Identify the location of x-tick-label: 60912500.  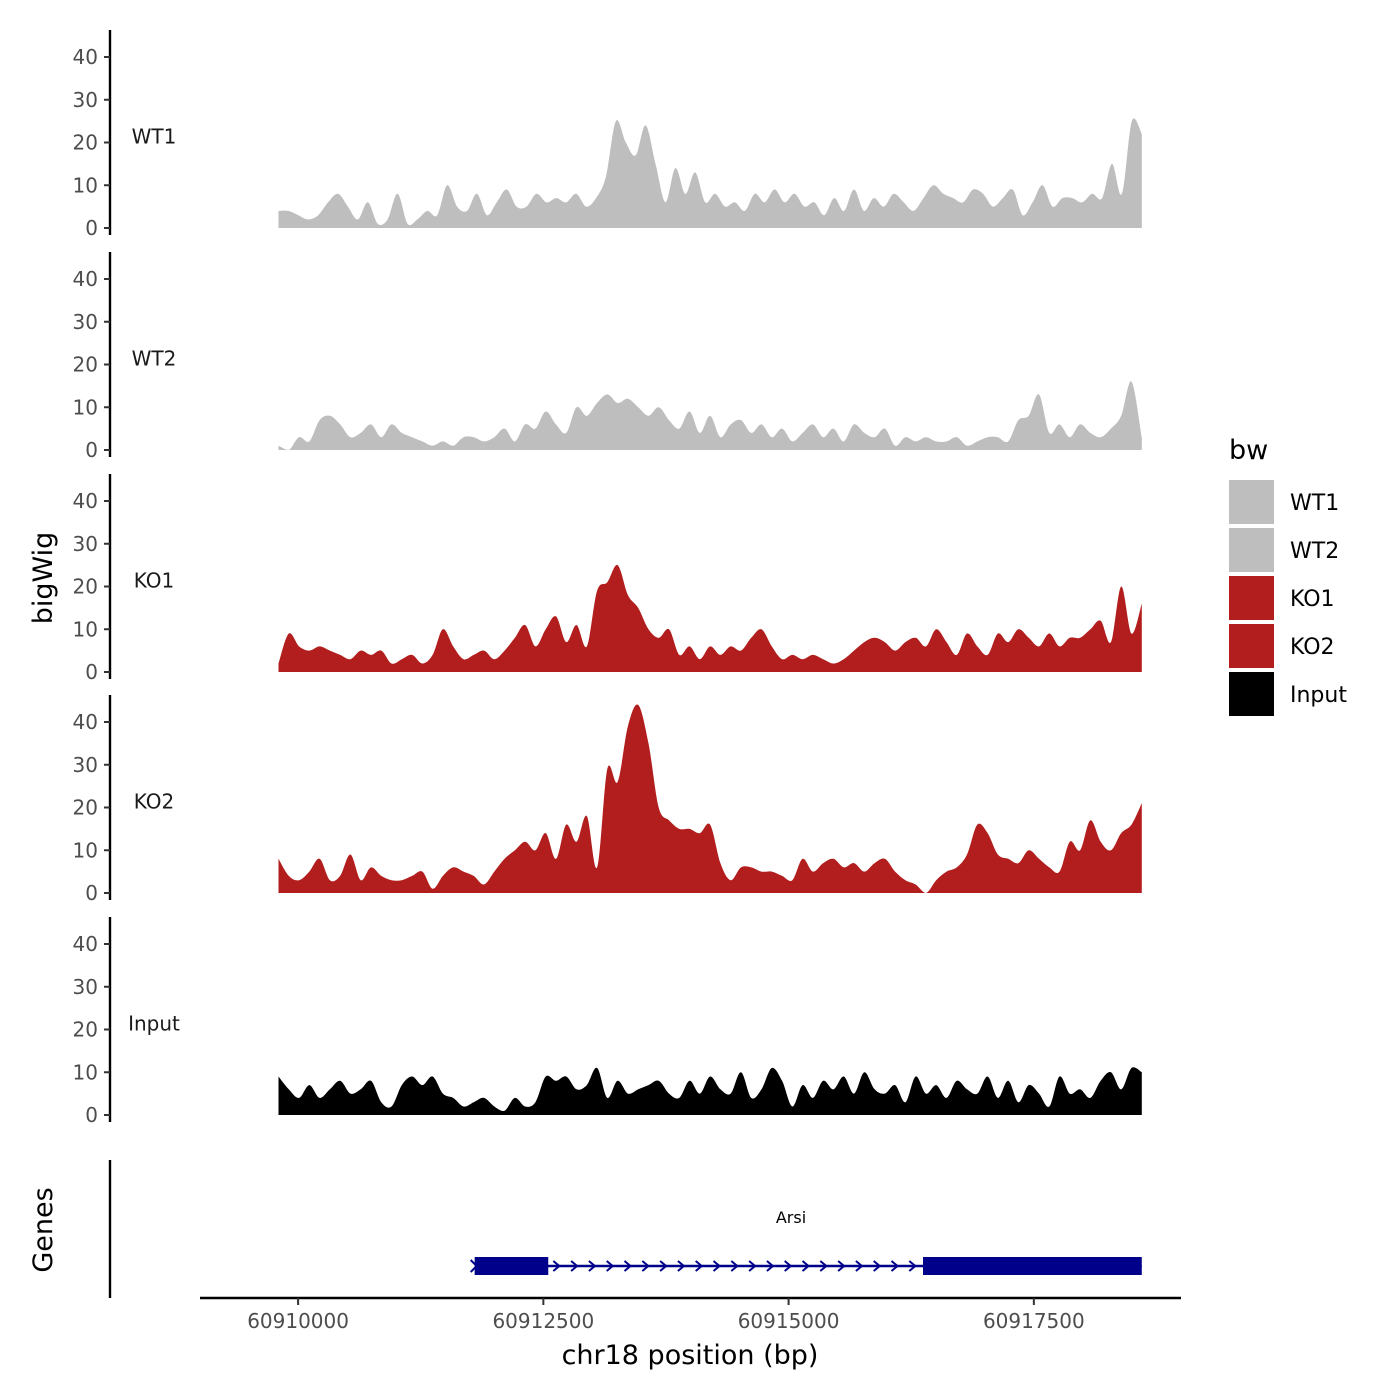
(543, 1321).